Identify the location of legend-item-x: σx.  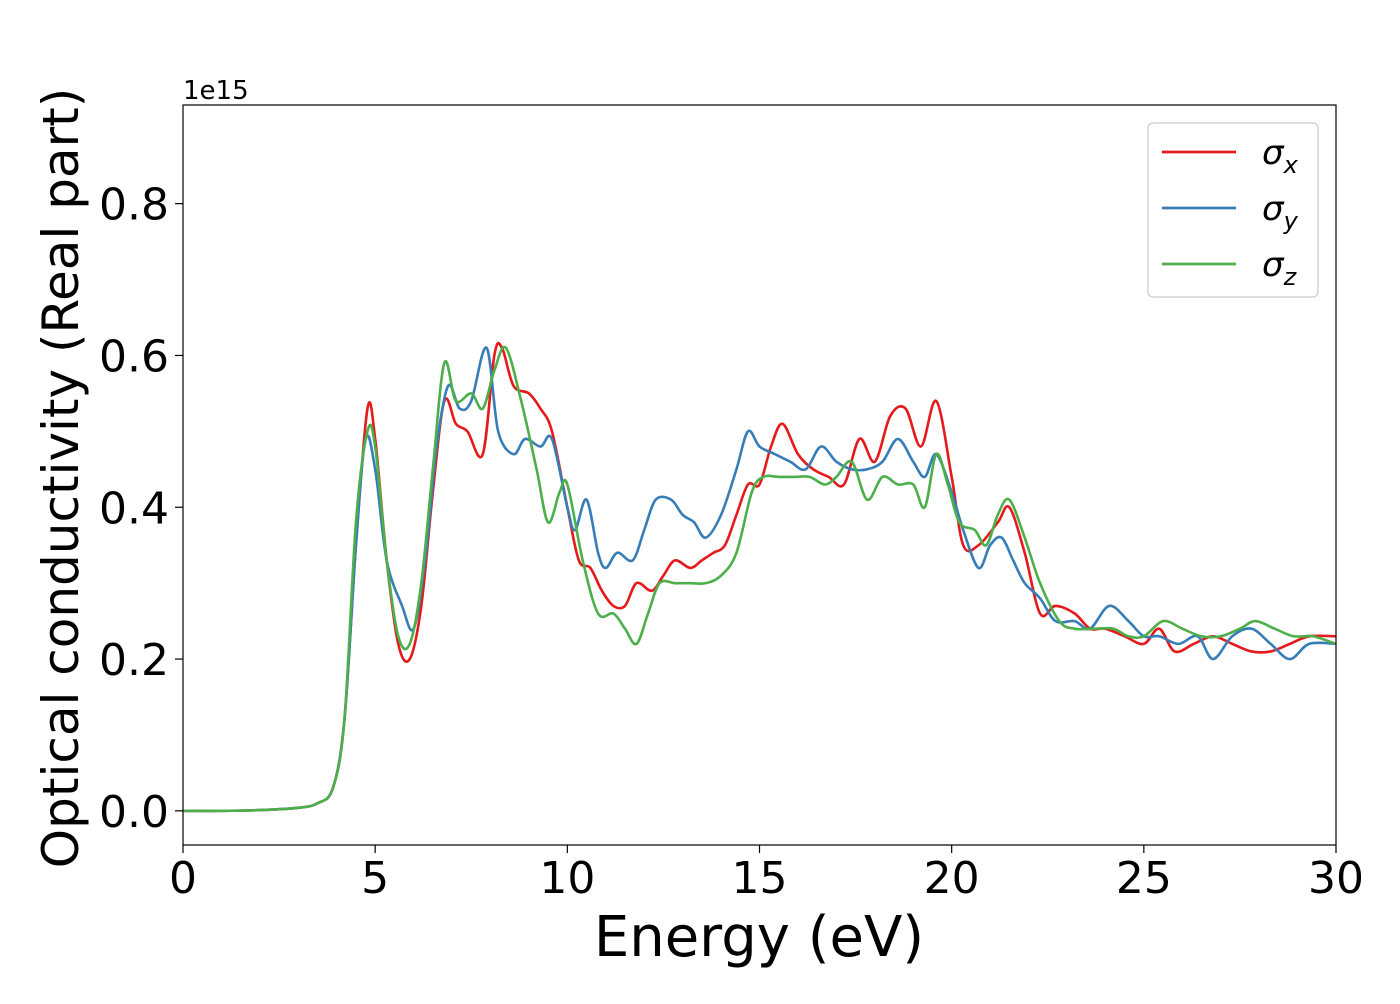
(1230, 156).